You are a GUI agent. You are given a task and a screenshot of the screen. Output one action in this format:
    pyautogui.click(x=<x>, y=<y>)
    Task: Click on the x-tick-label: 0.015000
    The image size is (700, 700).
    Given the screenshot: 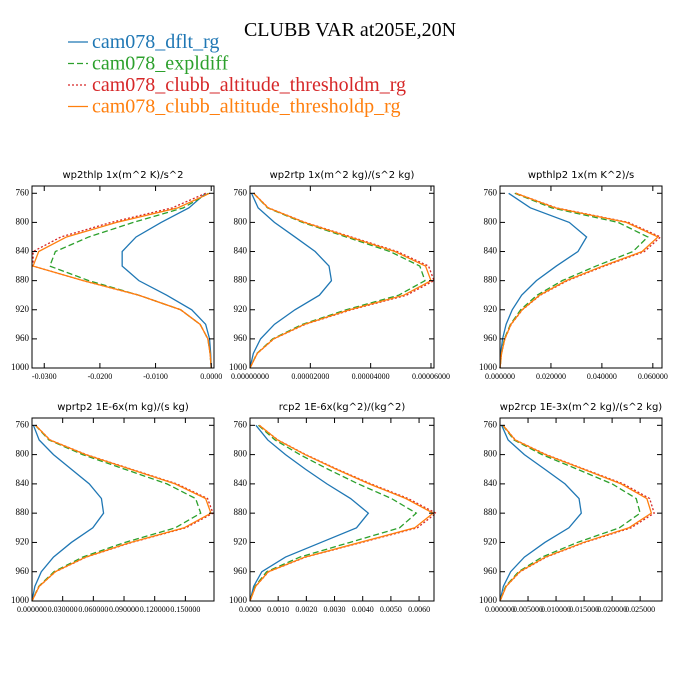 What is the action you would take?
    pyautogui.click(x=584, y=609)
    